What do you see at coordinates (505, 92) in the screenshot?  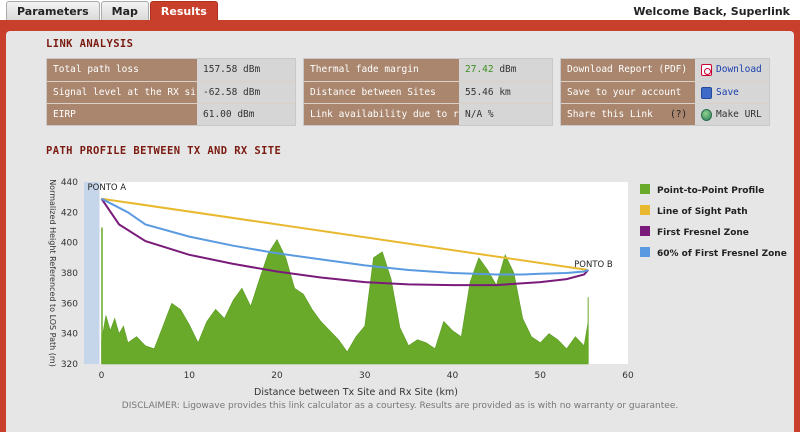 I see `distance-value: 55.46 km` at bounding box center [505, 92].